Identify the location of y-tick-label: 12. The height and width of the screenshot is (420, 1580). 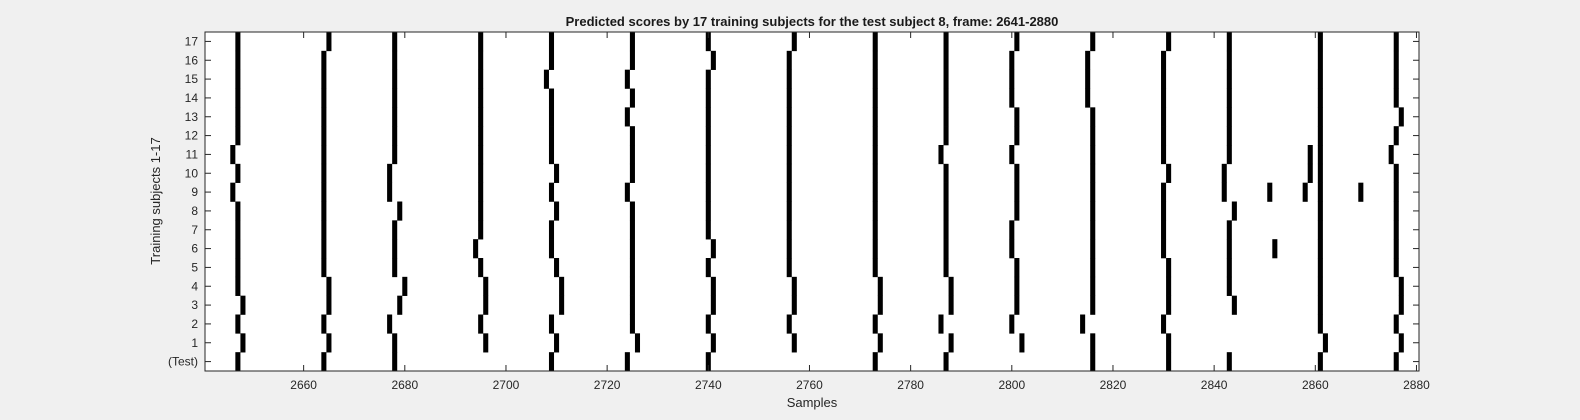
(192, 136).